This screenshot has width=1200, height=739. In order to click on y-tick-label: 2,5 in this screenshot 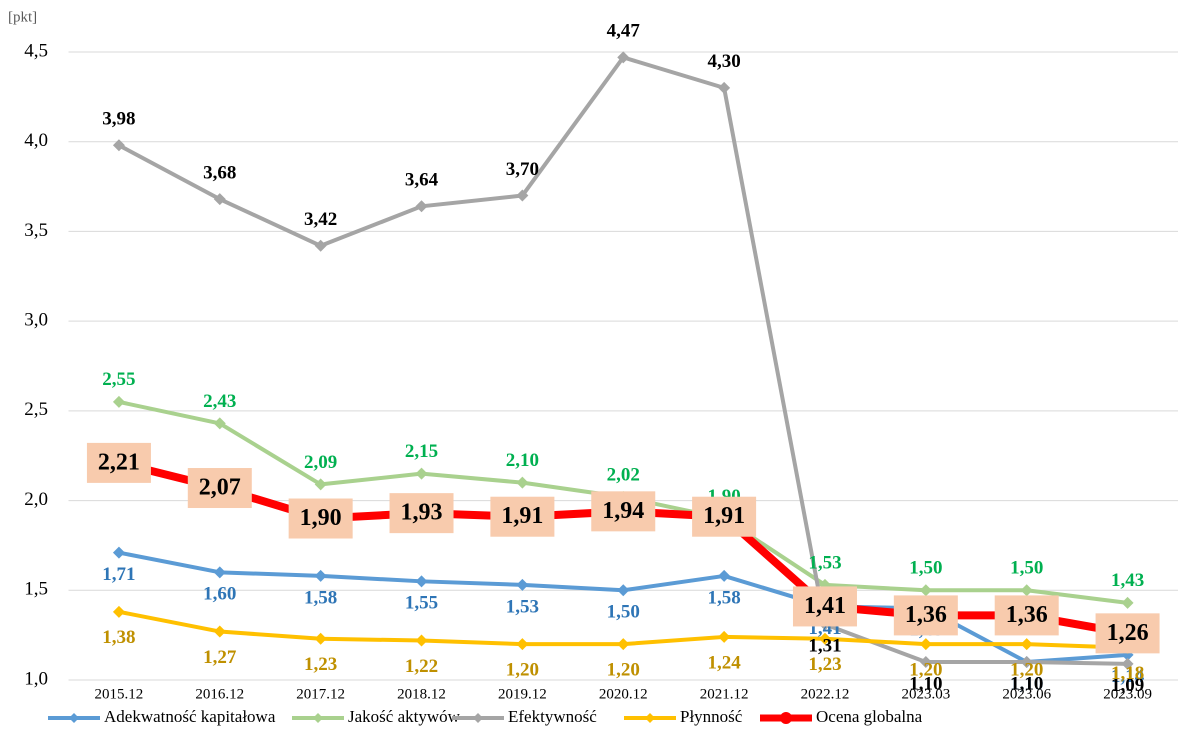, I will do `click(36, 409)`.